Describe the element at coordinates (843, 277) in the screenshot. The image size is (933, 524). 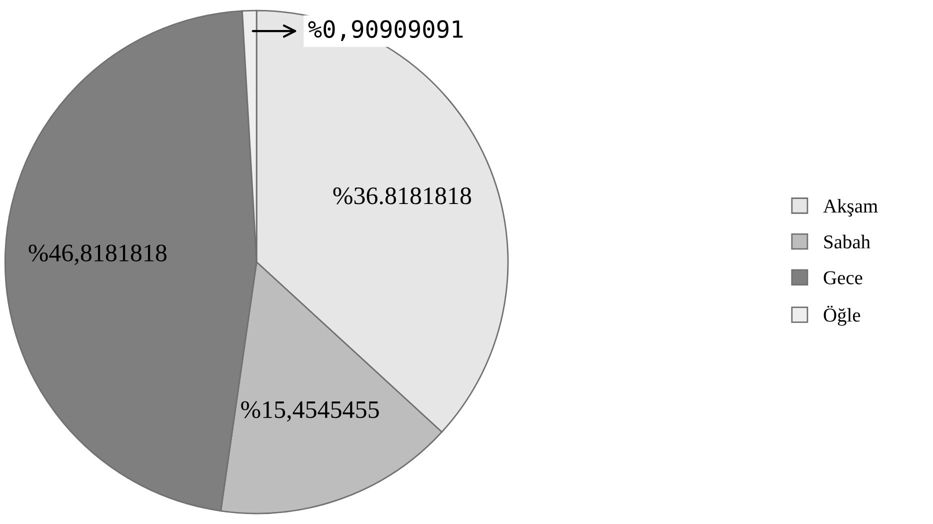
I see `legend-label: Gece` at that location.